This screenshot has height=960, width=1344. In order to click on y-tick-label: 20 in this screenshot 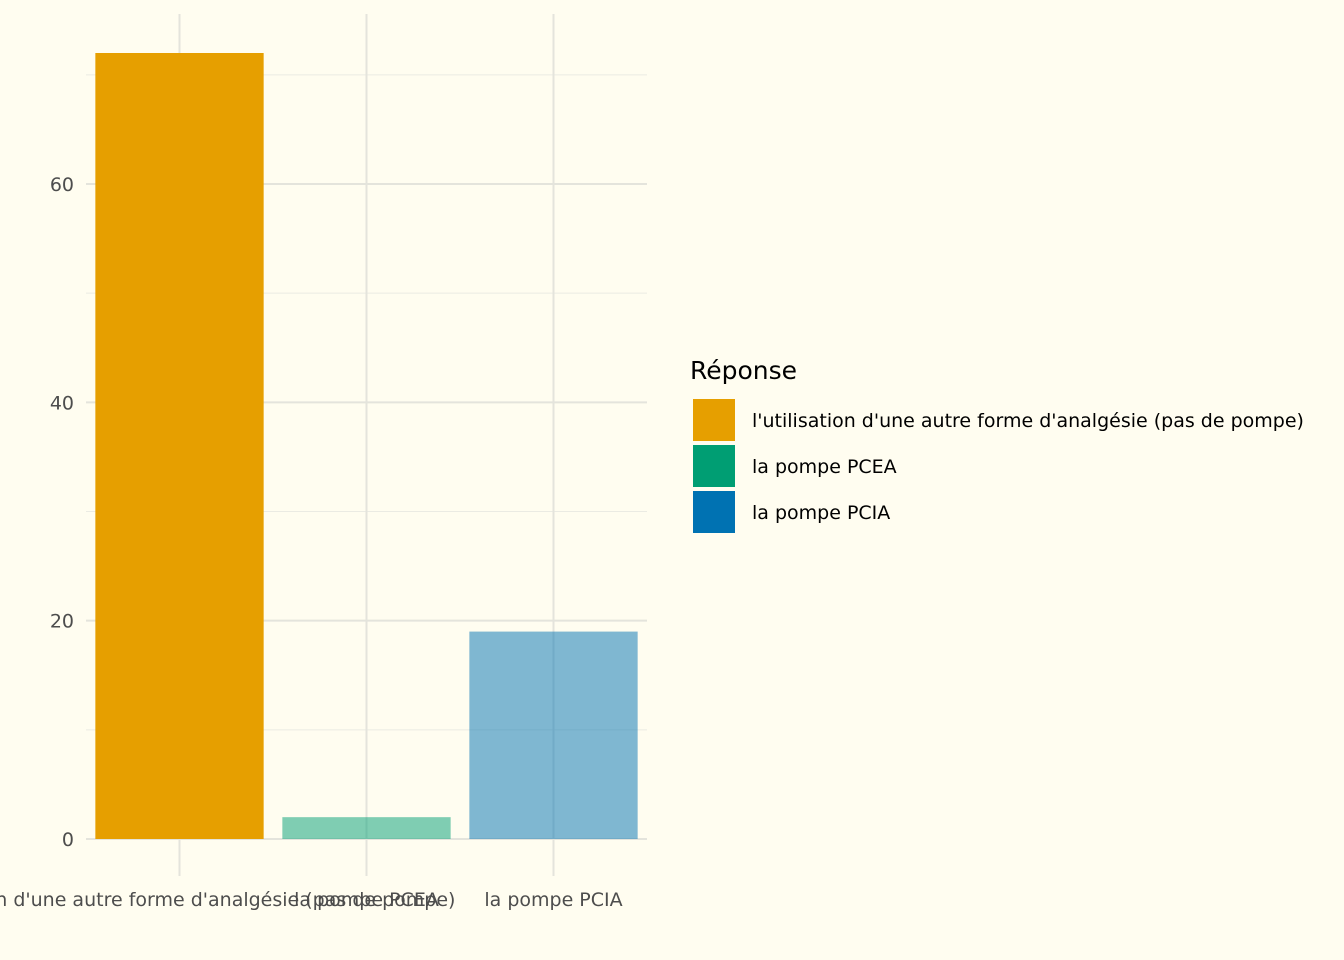, I will do `click(62, 622)`.